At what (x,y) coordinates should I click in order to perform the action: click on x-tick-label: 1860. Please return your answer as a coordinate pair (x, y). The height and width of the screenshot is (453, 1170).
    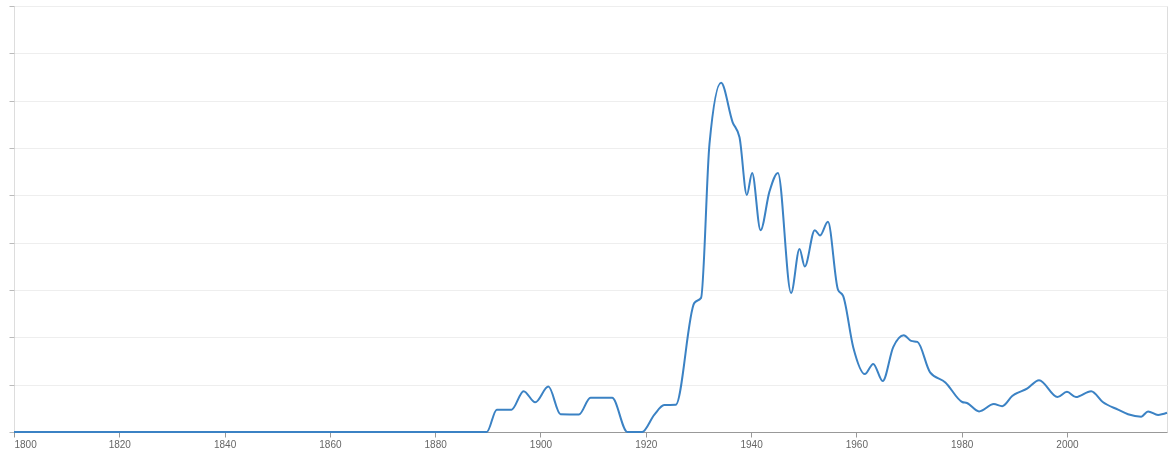
    Looking at the image, I should click on (330, 444).